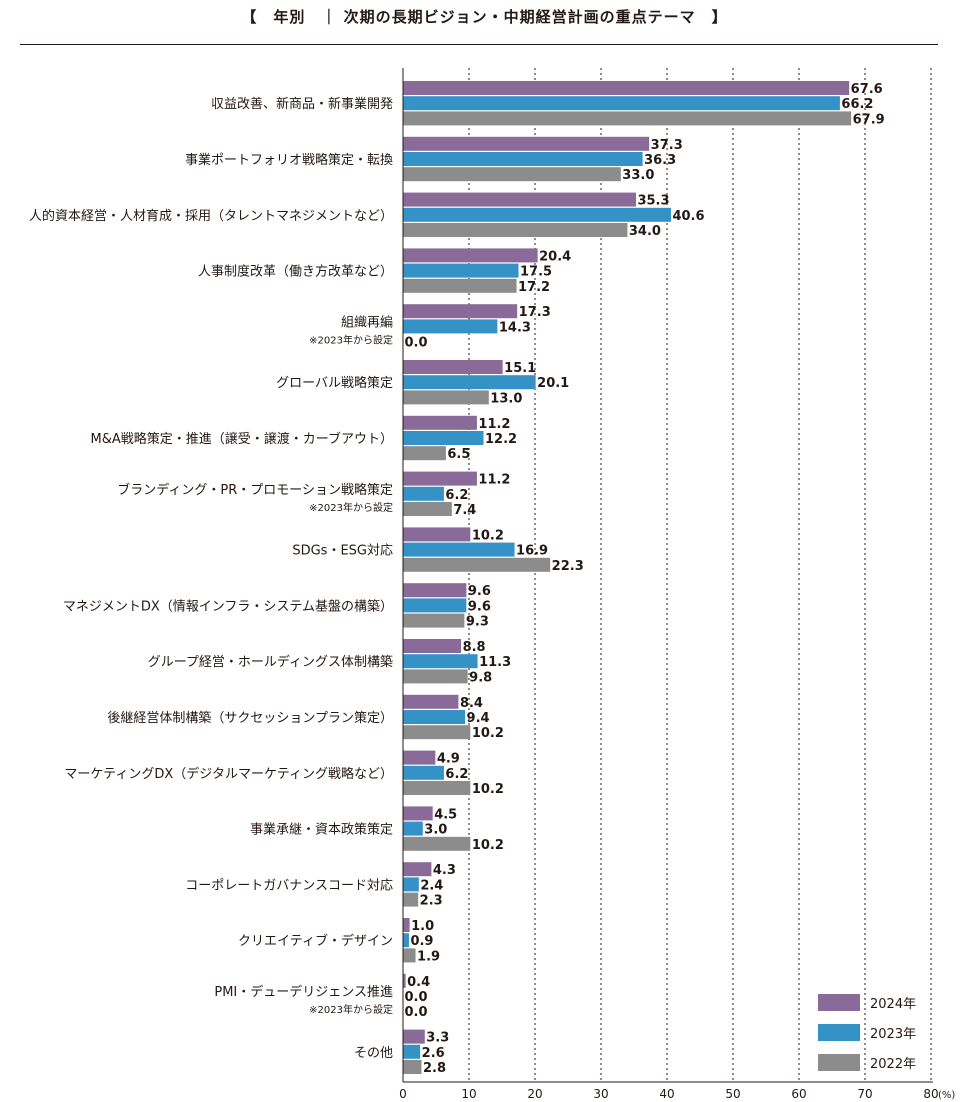 The height and width of the screenshot is (1102, 969). What do you see at coordinates (537, 214) in the screenshot?
I see `bar-2023年-2` at bounding box center [537, 214].